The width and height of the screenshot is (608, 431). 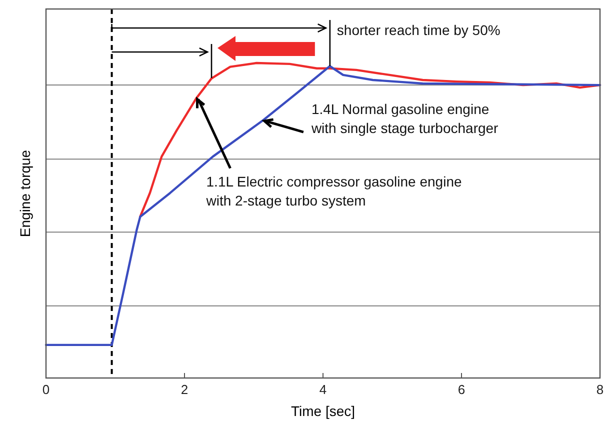 What do you see at coordinates (418, 30) in the screenshot?
I see `text: shorter reach time by 50%` at bounding box center [418, 30].